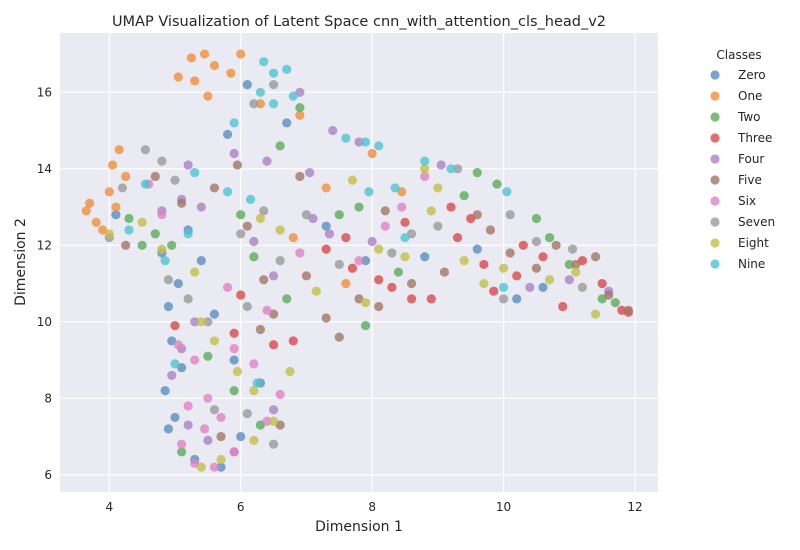 The image size is (800, 550). I want to click on legend-marker-three, so click(715, 138).